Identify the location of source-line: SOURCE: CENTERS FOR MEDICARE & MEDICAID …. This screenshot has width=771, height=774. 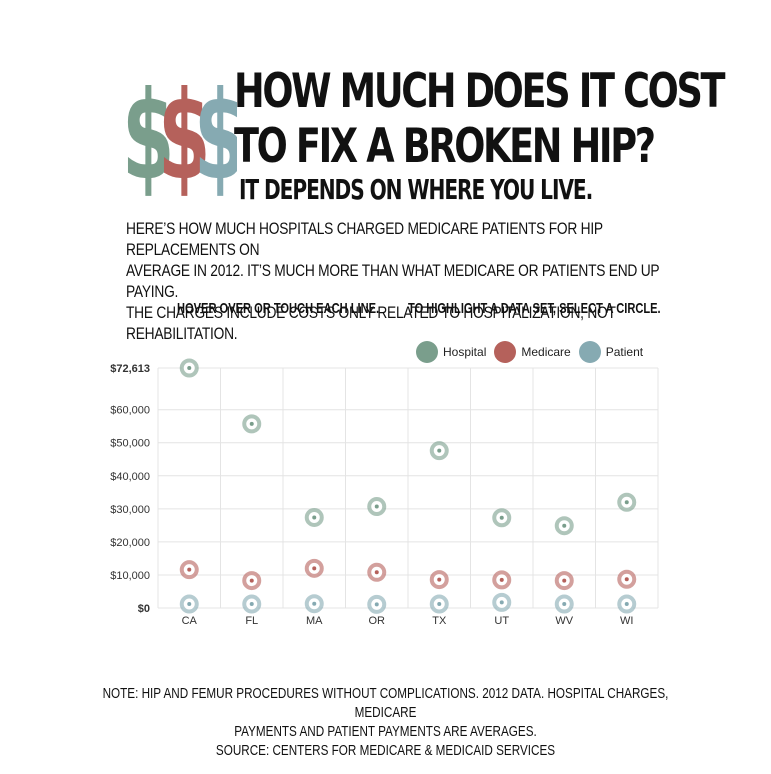
(385, 750).